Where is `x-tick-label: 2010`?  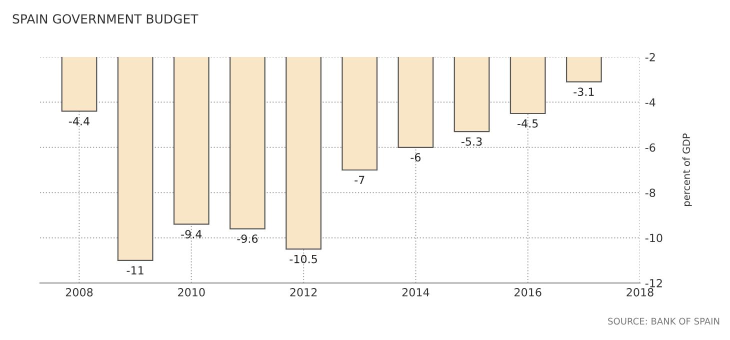 x-tick-label: 2010 is located at coordinates (191, 292).